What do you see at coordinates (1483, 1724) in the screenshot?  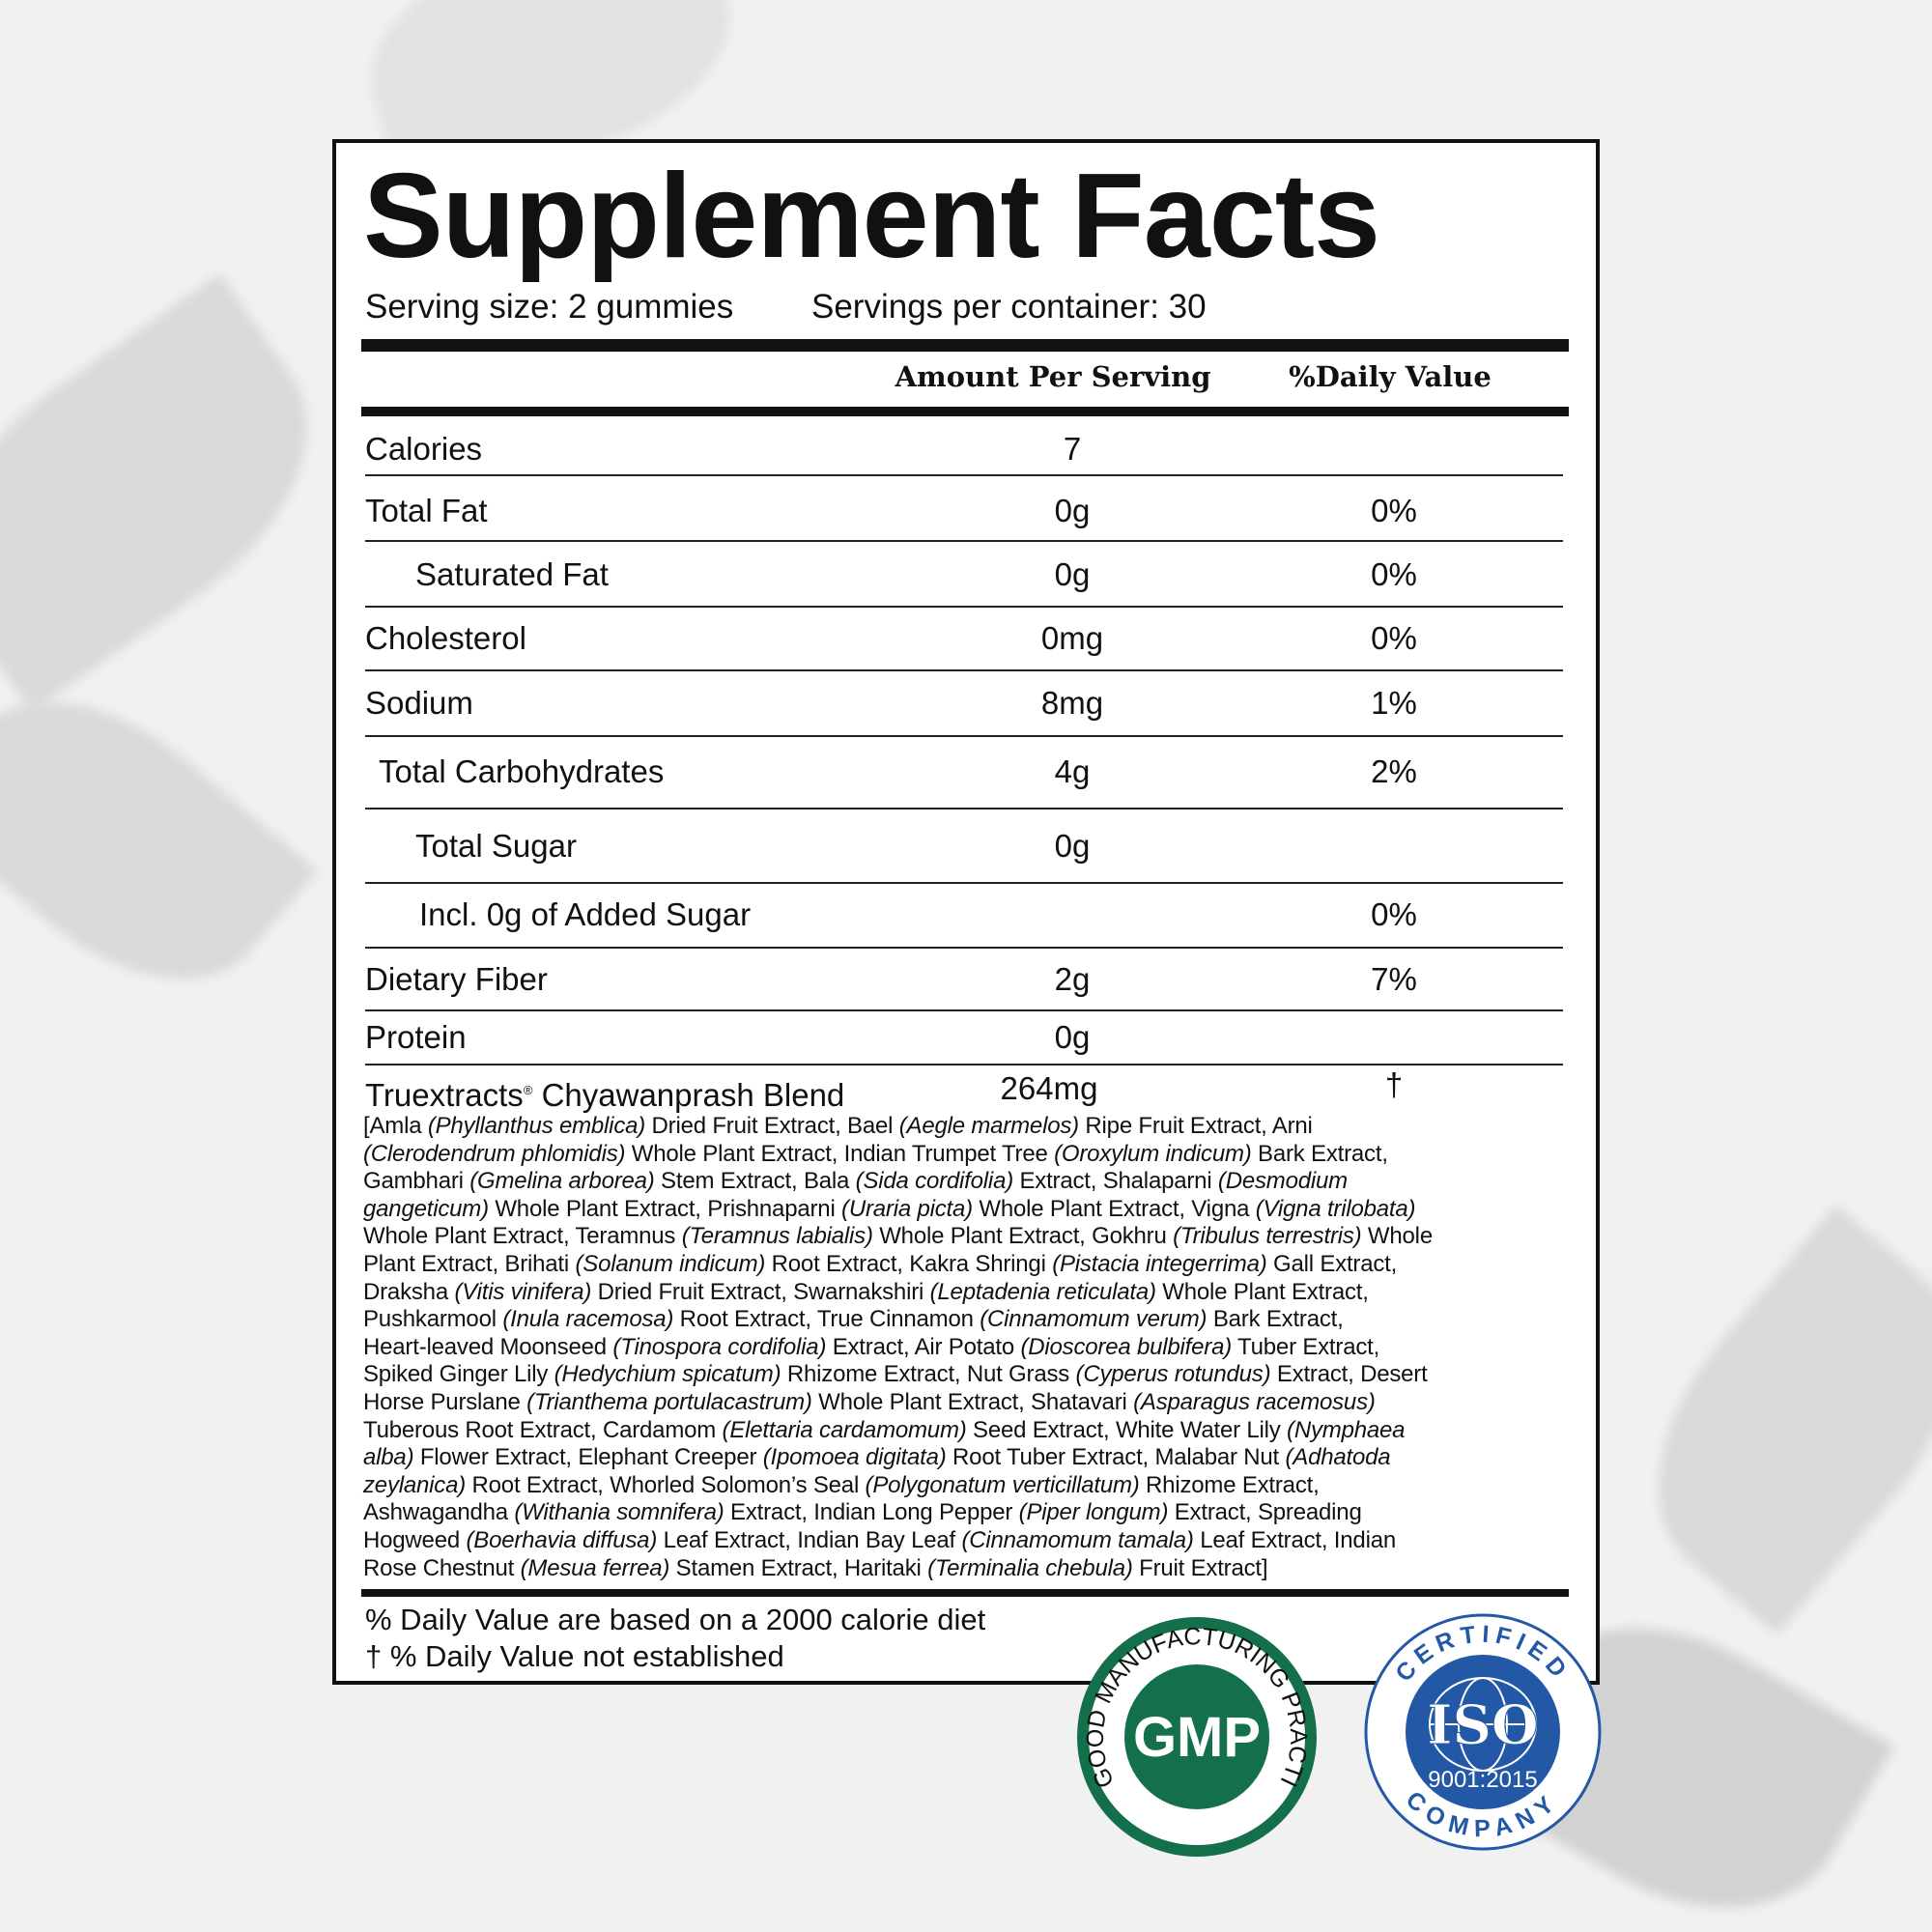 I see `globe-icon` at bounding box center [1483, 1724].